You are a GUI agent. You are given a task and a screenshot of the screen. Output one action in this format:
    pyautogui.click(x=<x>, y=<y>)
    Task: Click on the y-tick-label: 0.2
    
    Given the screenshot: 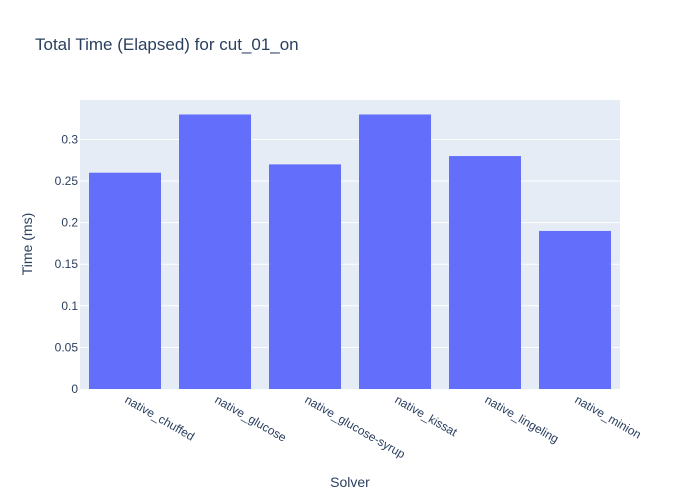 What is the action you would take?
    pyautogui.click(x=69, y=223)
    